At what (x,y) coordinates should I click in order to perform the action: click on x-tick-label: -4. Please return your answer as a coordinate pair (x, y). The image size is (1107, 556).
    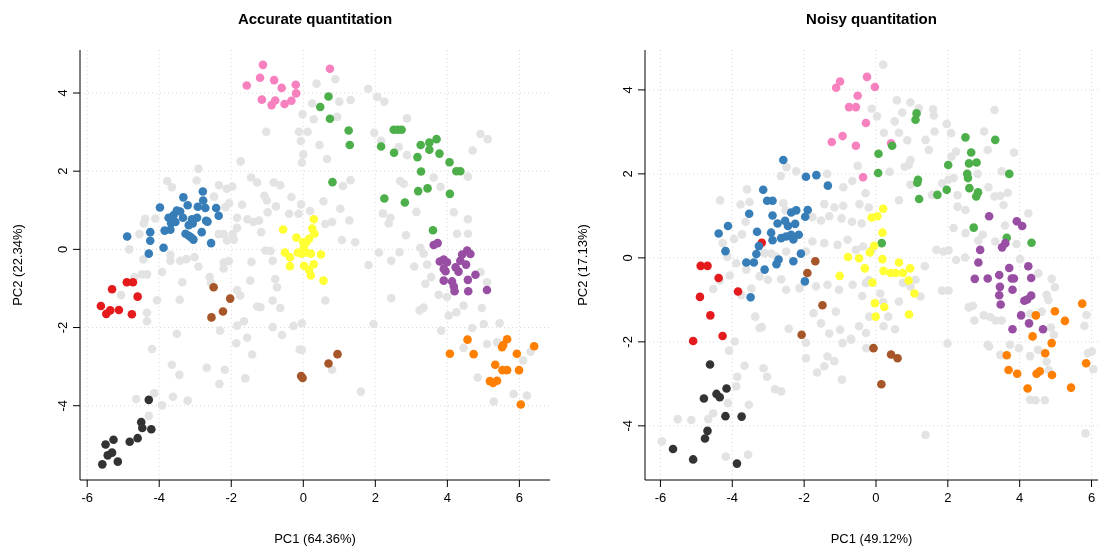
    Looking at the image, I should click on (732, 497).